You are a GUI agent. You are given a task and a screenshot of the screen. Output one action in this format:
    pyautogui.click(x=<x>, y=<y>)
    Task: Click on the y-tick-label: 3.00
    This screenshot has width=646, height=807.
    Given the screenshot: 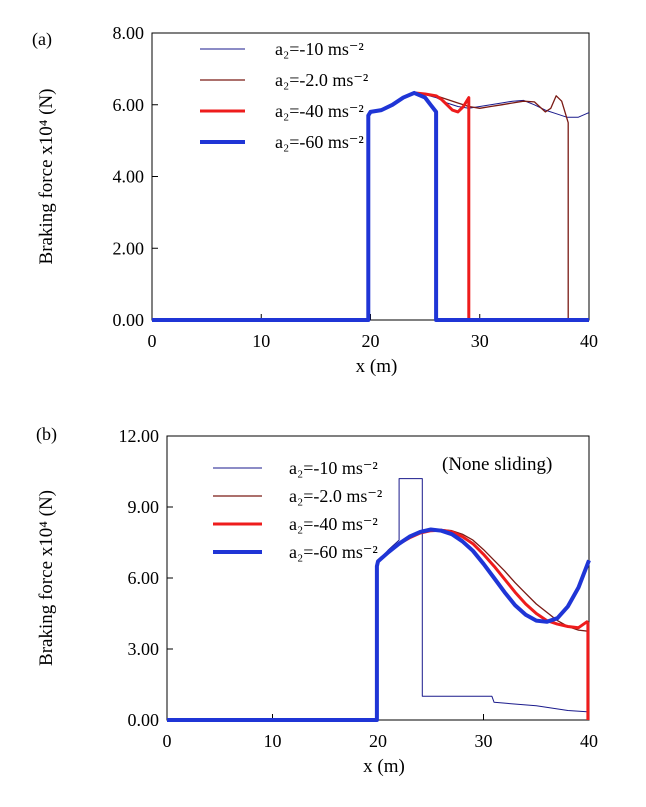 What is the action you would take?
    pyautogui.click(x=144, y=649)
    